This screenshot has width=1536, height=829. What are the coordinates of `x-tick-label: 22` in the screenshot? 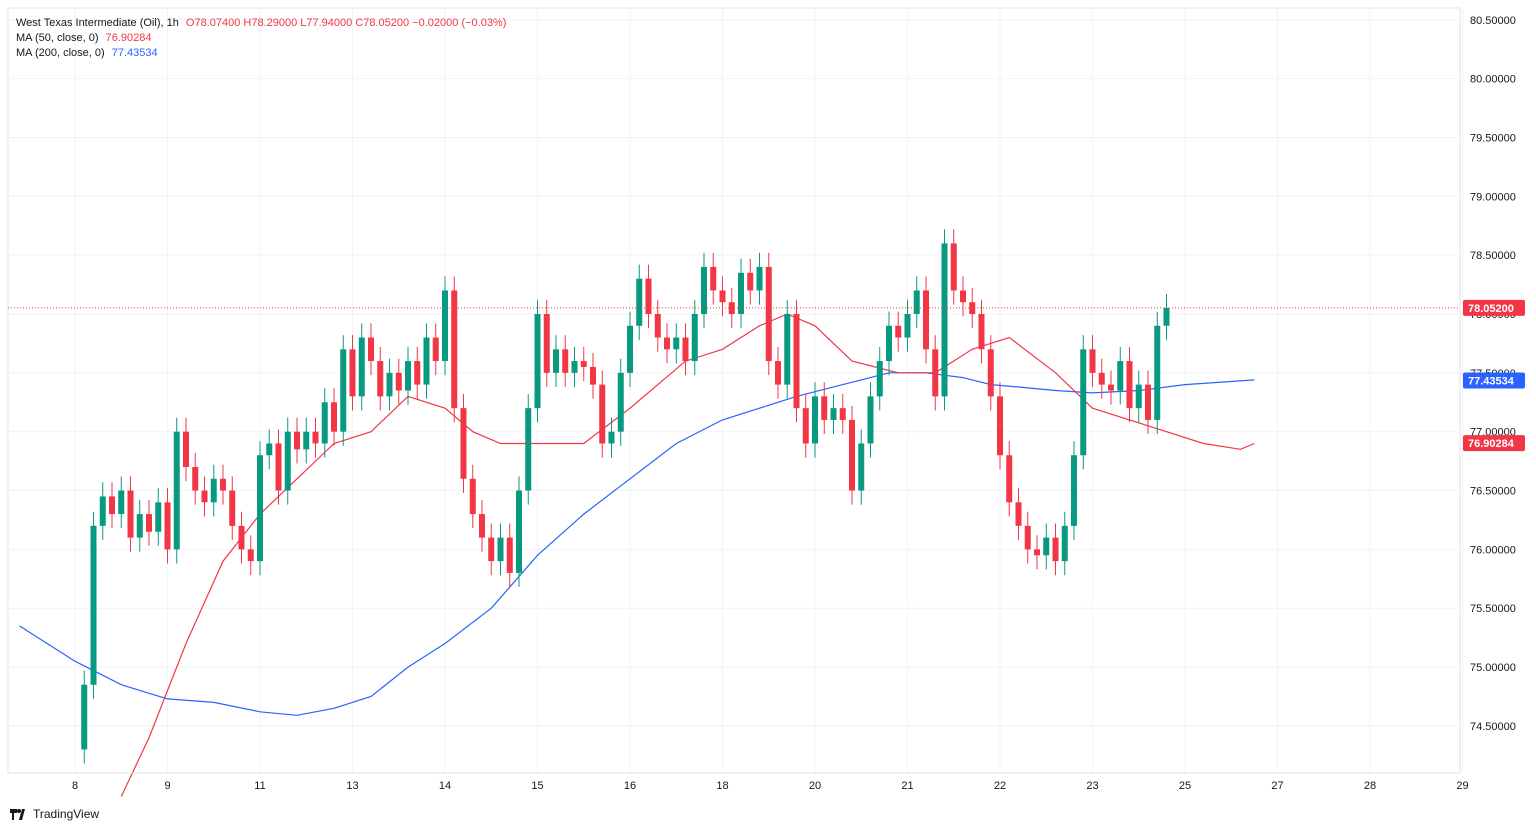 It's located at (1000, 786).